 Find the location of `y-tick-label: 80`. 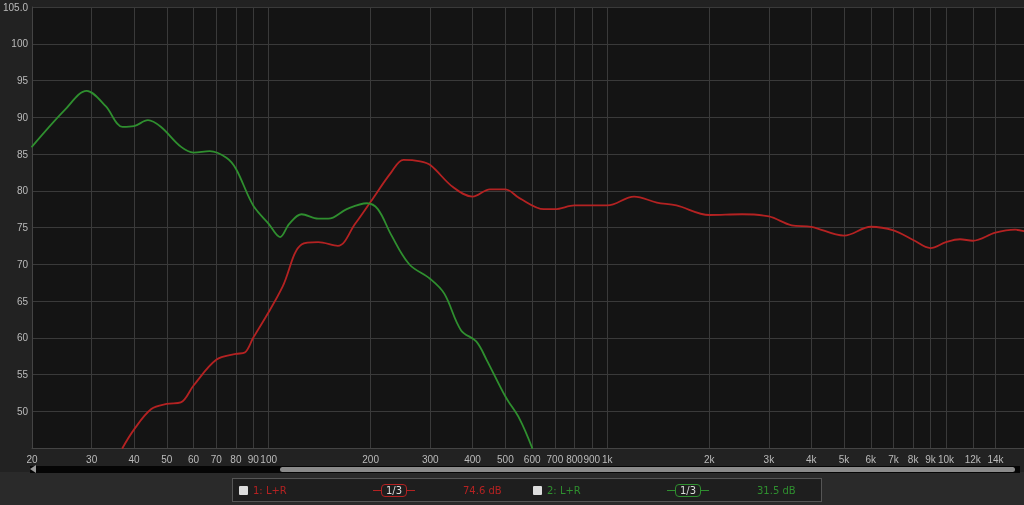

y-tick-label: 80 is located at coordinates (22, 191).